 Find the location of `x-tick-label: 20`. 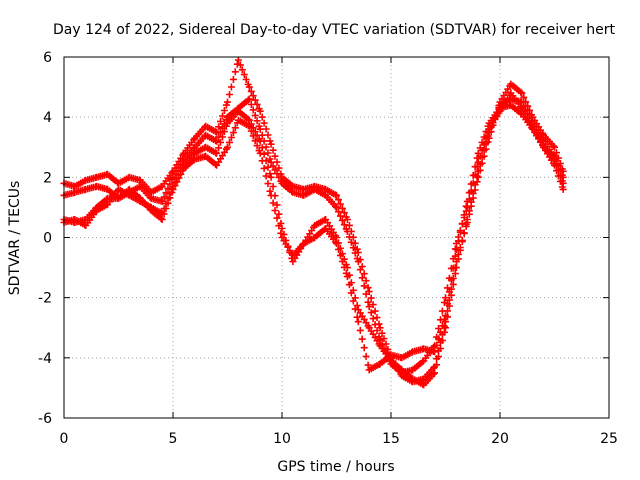

x-tick-label: 20 is located at coordinates (500, 439).